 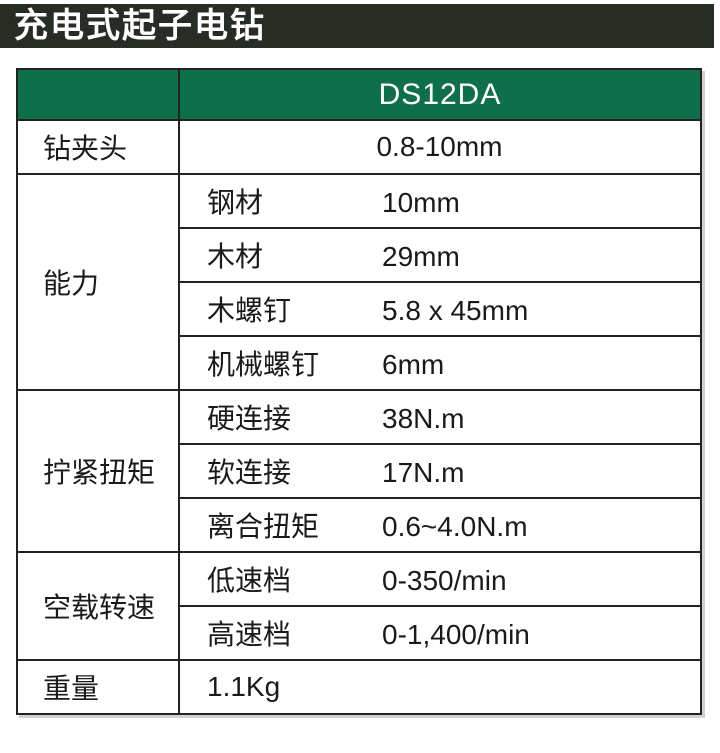 What do you see at coordinates (423, 418) in the screenshot?
I see `spec-value: 38N.m` at bounding box center [423, 418].